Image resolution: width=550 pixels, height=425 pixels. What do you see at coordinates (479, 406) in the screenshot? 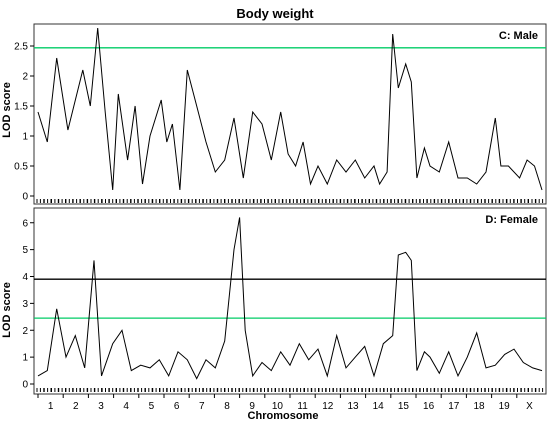
I see `chromosome-label: 18` at bounding box center [479, 406].